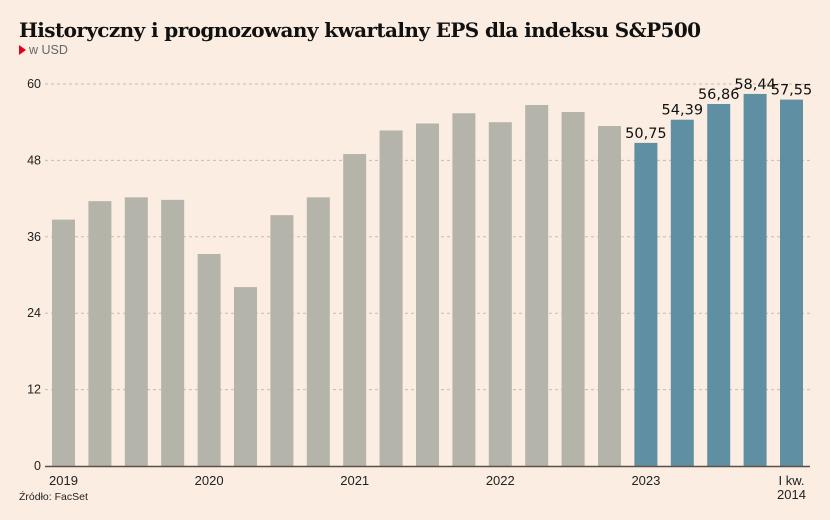 This screenshot has width=830, height=520. Describe the element at coordinates (719, 95) in the screenshot. I see `data-label: 56,86` at that location.